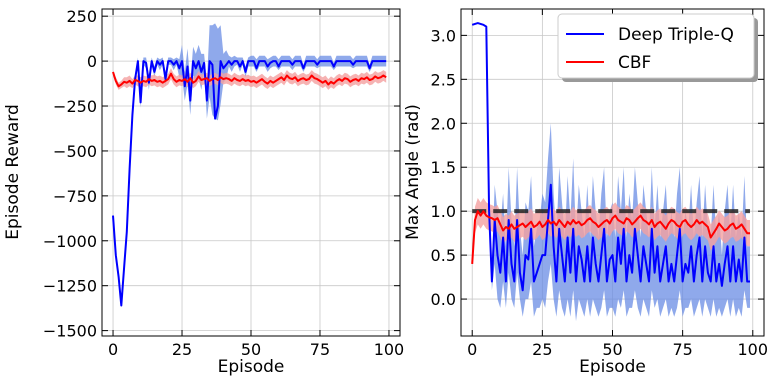  What do you see at coordinates (443, 255) in the screenshot?
I see `y-tick-label: 0.5` at bounding box center [443, 255].